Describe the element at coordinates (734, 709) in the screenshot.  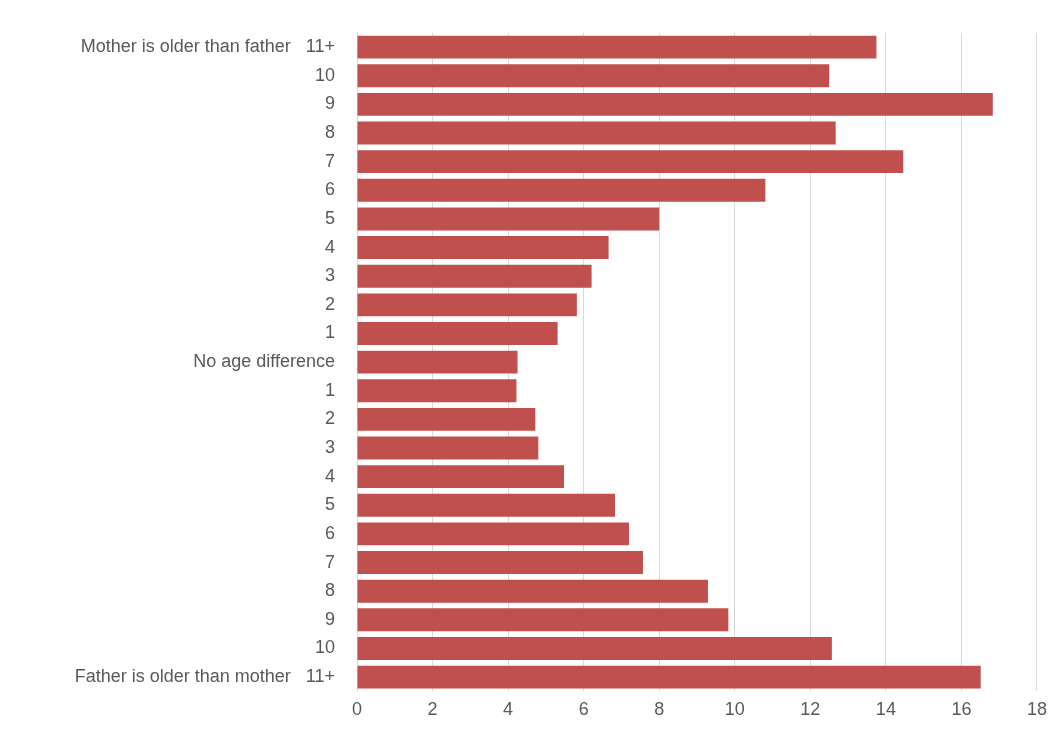
I see `x-tick-label: 10` at that location.